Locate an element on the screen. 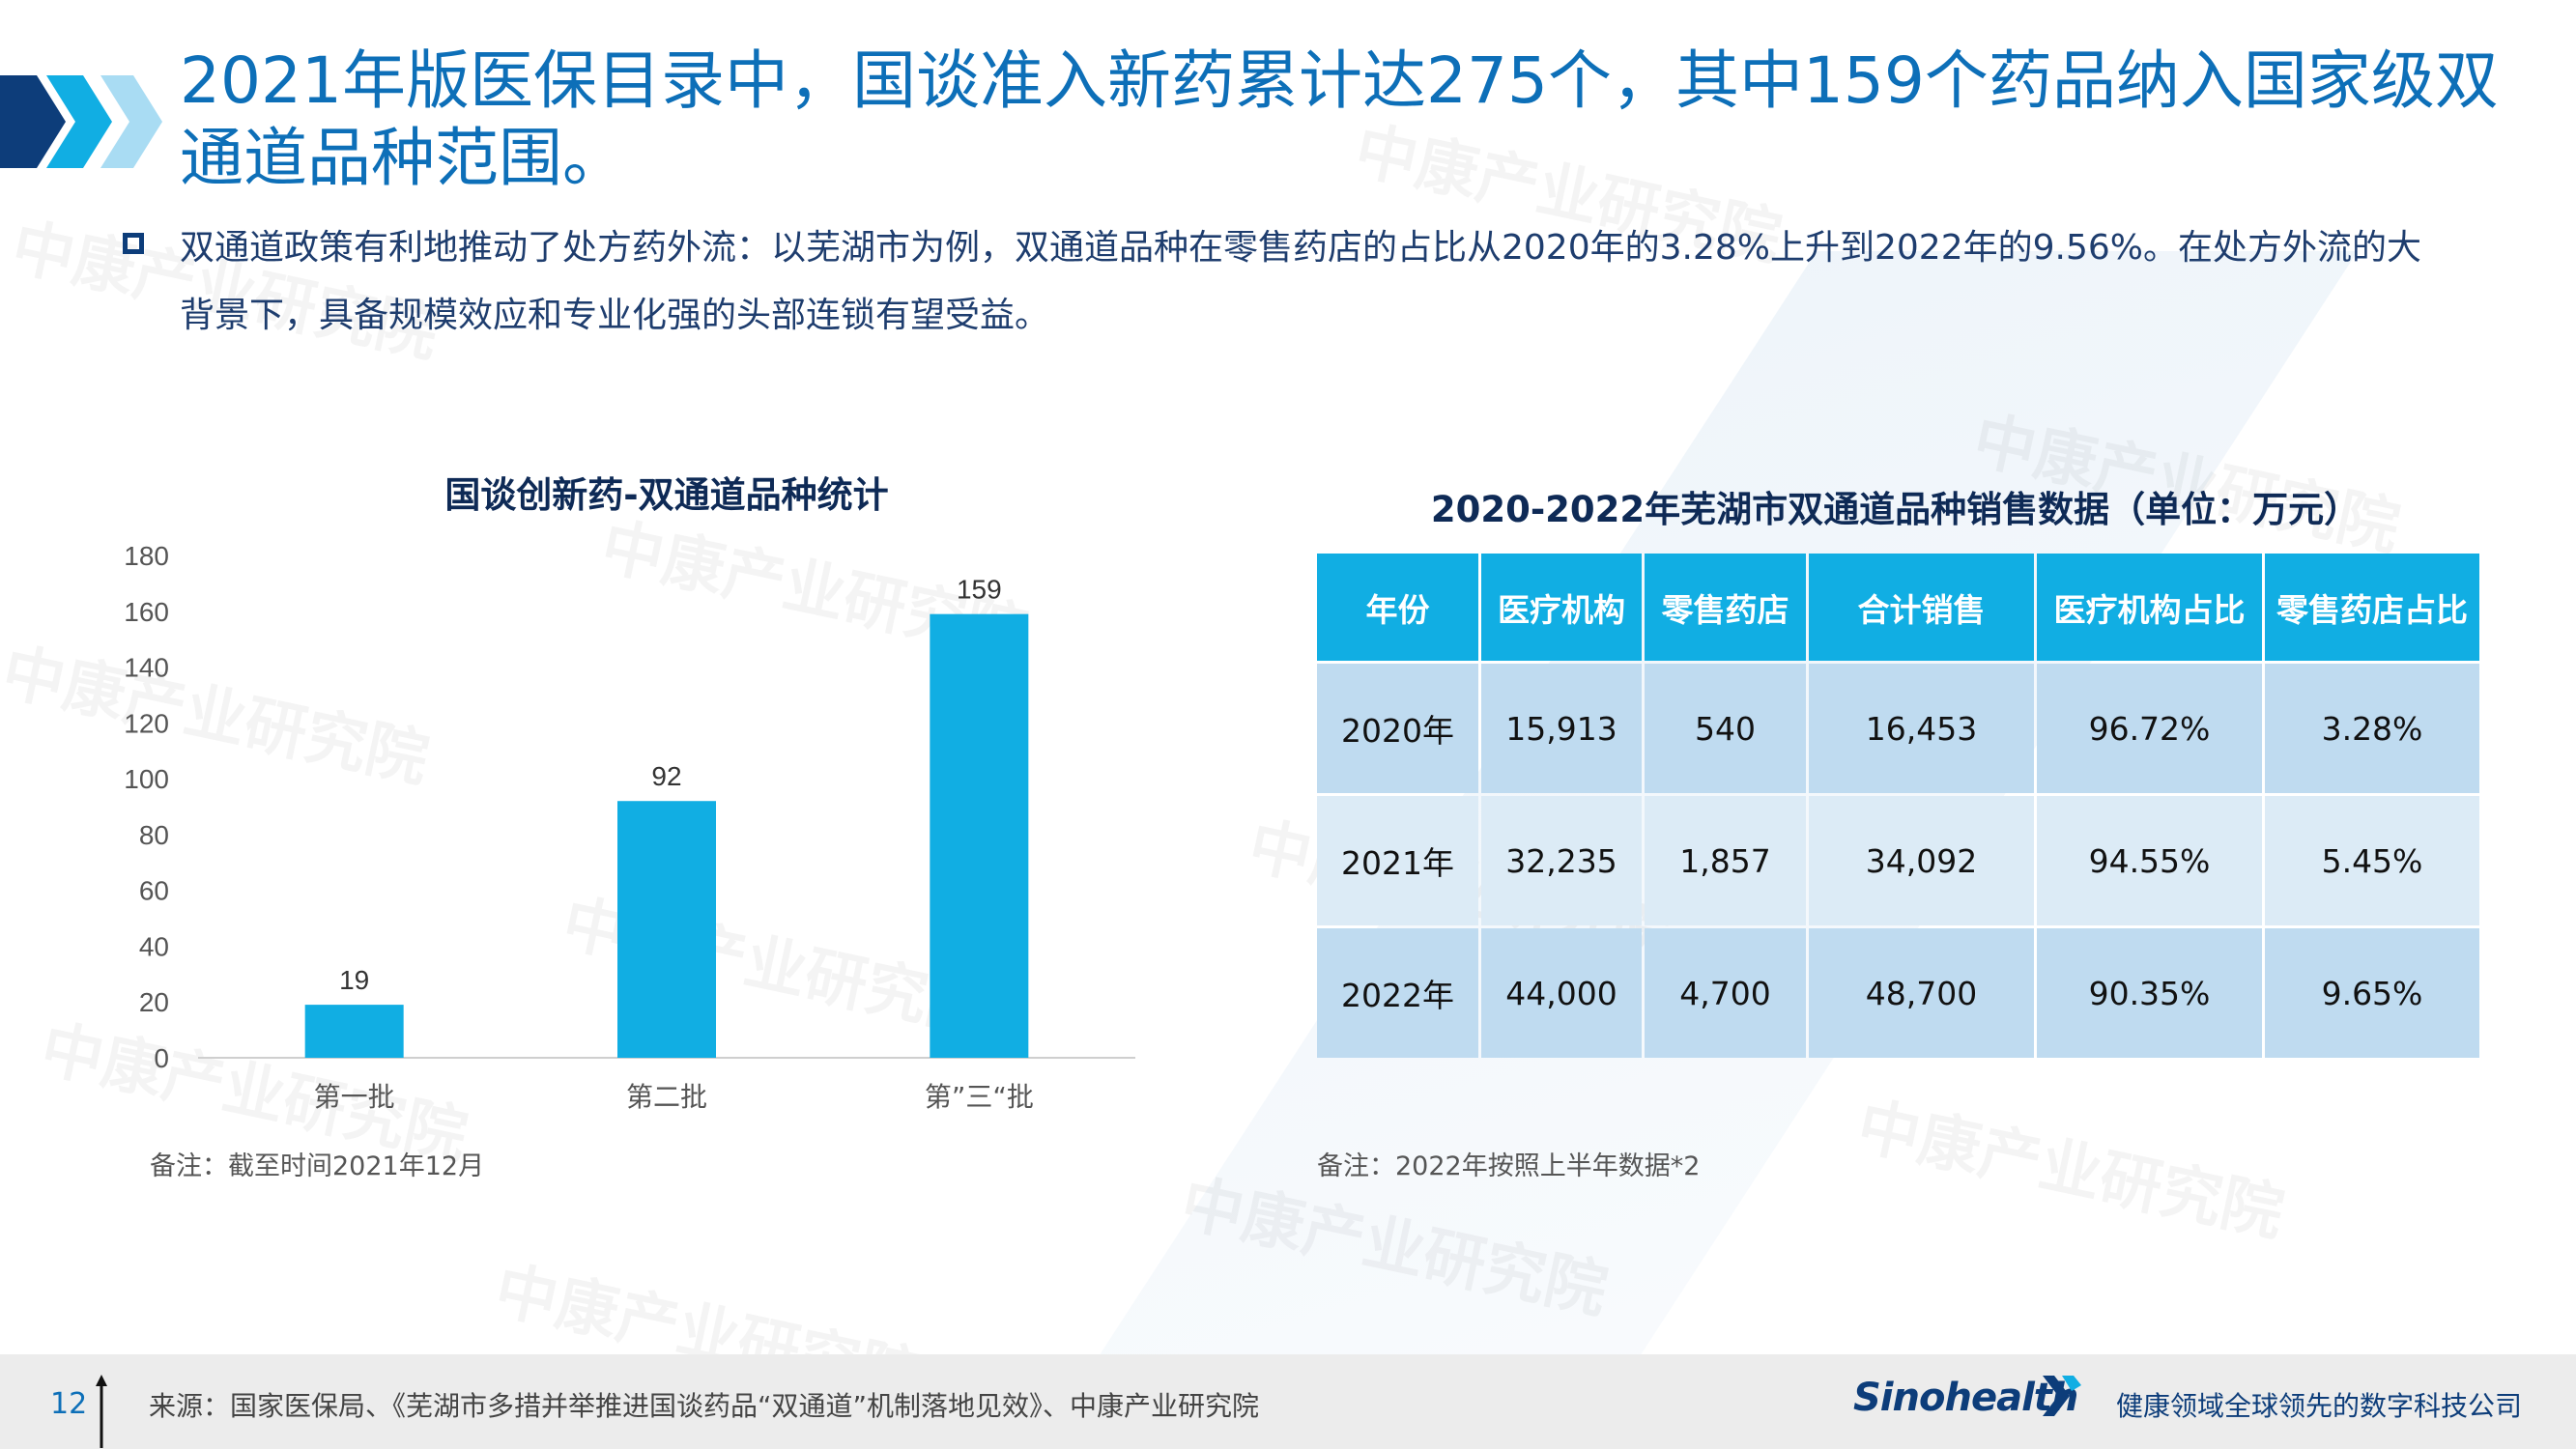 This screenshot has height=1449, width=2576. table-note: 备注：2022年按照上半年数据*2 is located at coordinates (1509, 1166).